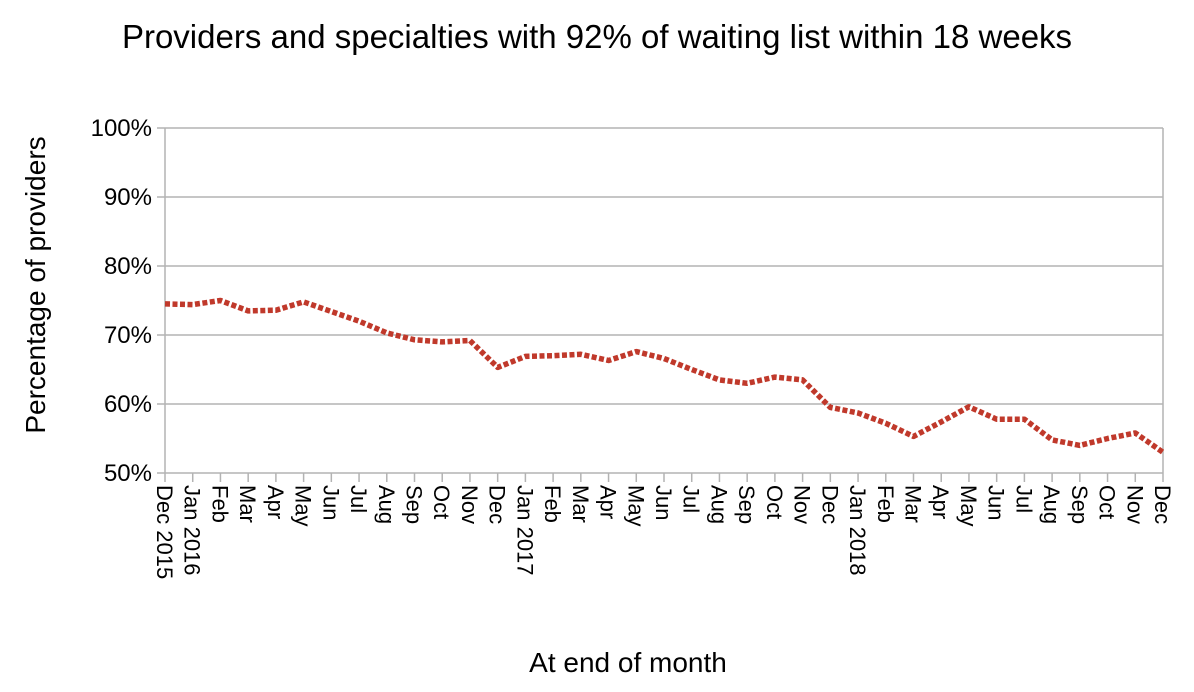  Describe the element at coordinates (128, 473) in the screenshot. I see `y-tick-label: 50%` at that location.